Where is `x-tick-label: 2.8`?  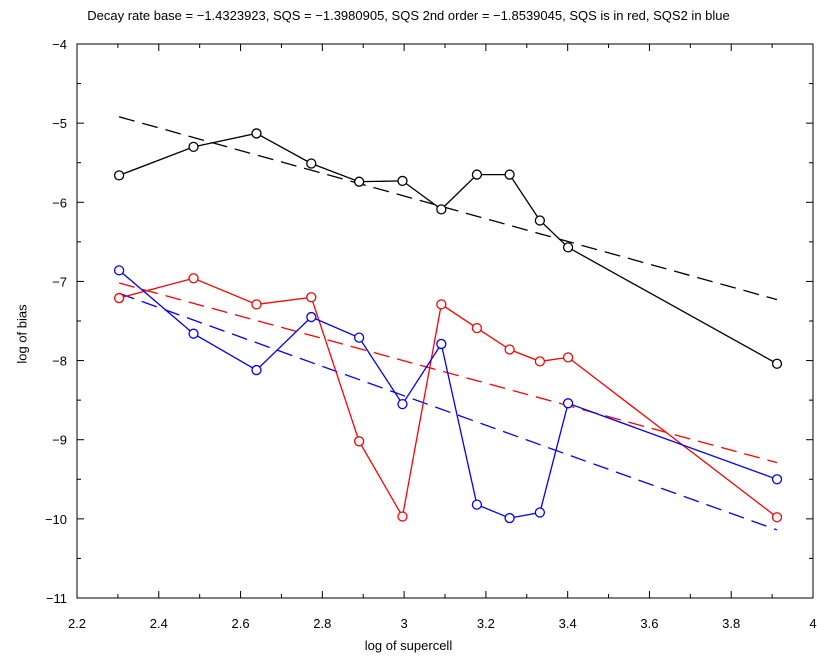
x-tick-label: 2.8 is located at coordinates (322, 623).